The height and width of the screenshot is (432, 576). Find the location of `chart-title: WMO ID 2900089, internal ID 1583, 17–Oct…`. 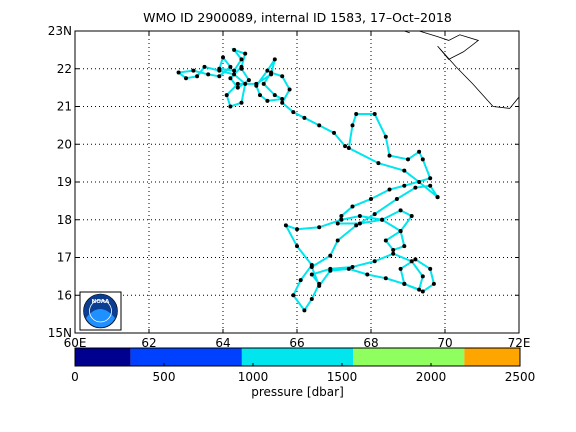

chart-title: WMO ID 2900089, internal ID 1583, 17–Oct… is located at coordinates (297, 17).